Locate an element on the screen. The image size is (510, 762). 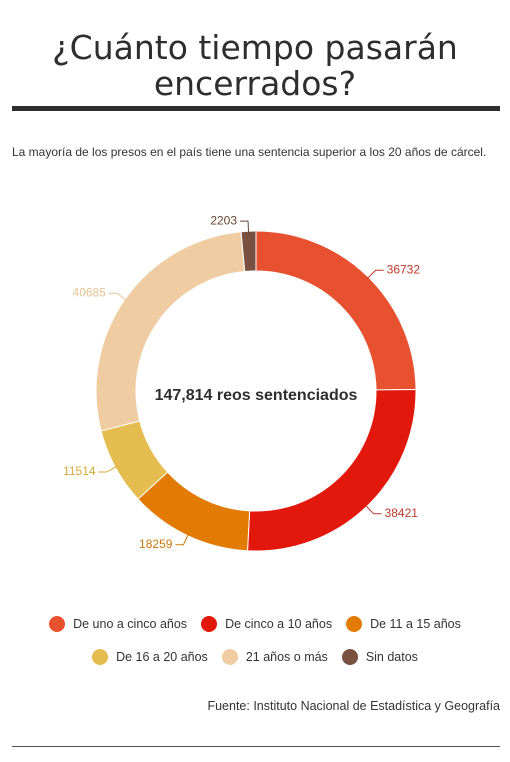
chart-title: ¿Cuánto tiempo pasarán encerrados? is located at coordinates (255, 66).